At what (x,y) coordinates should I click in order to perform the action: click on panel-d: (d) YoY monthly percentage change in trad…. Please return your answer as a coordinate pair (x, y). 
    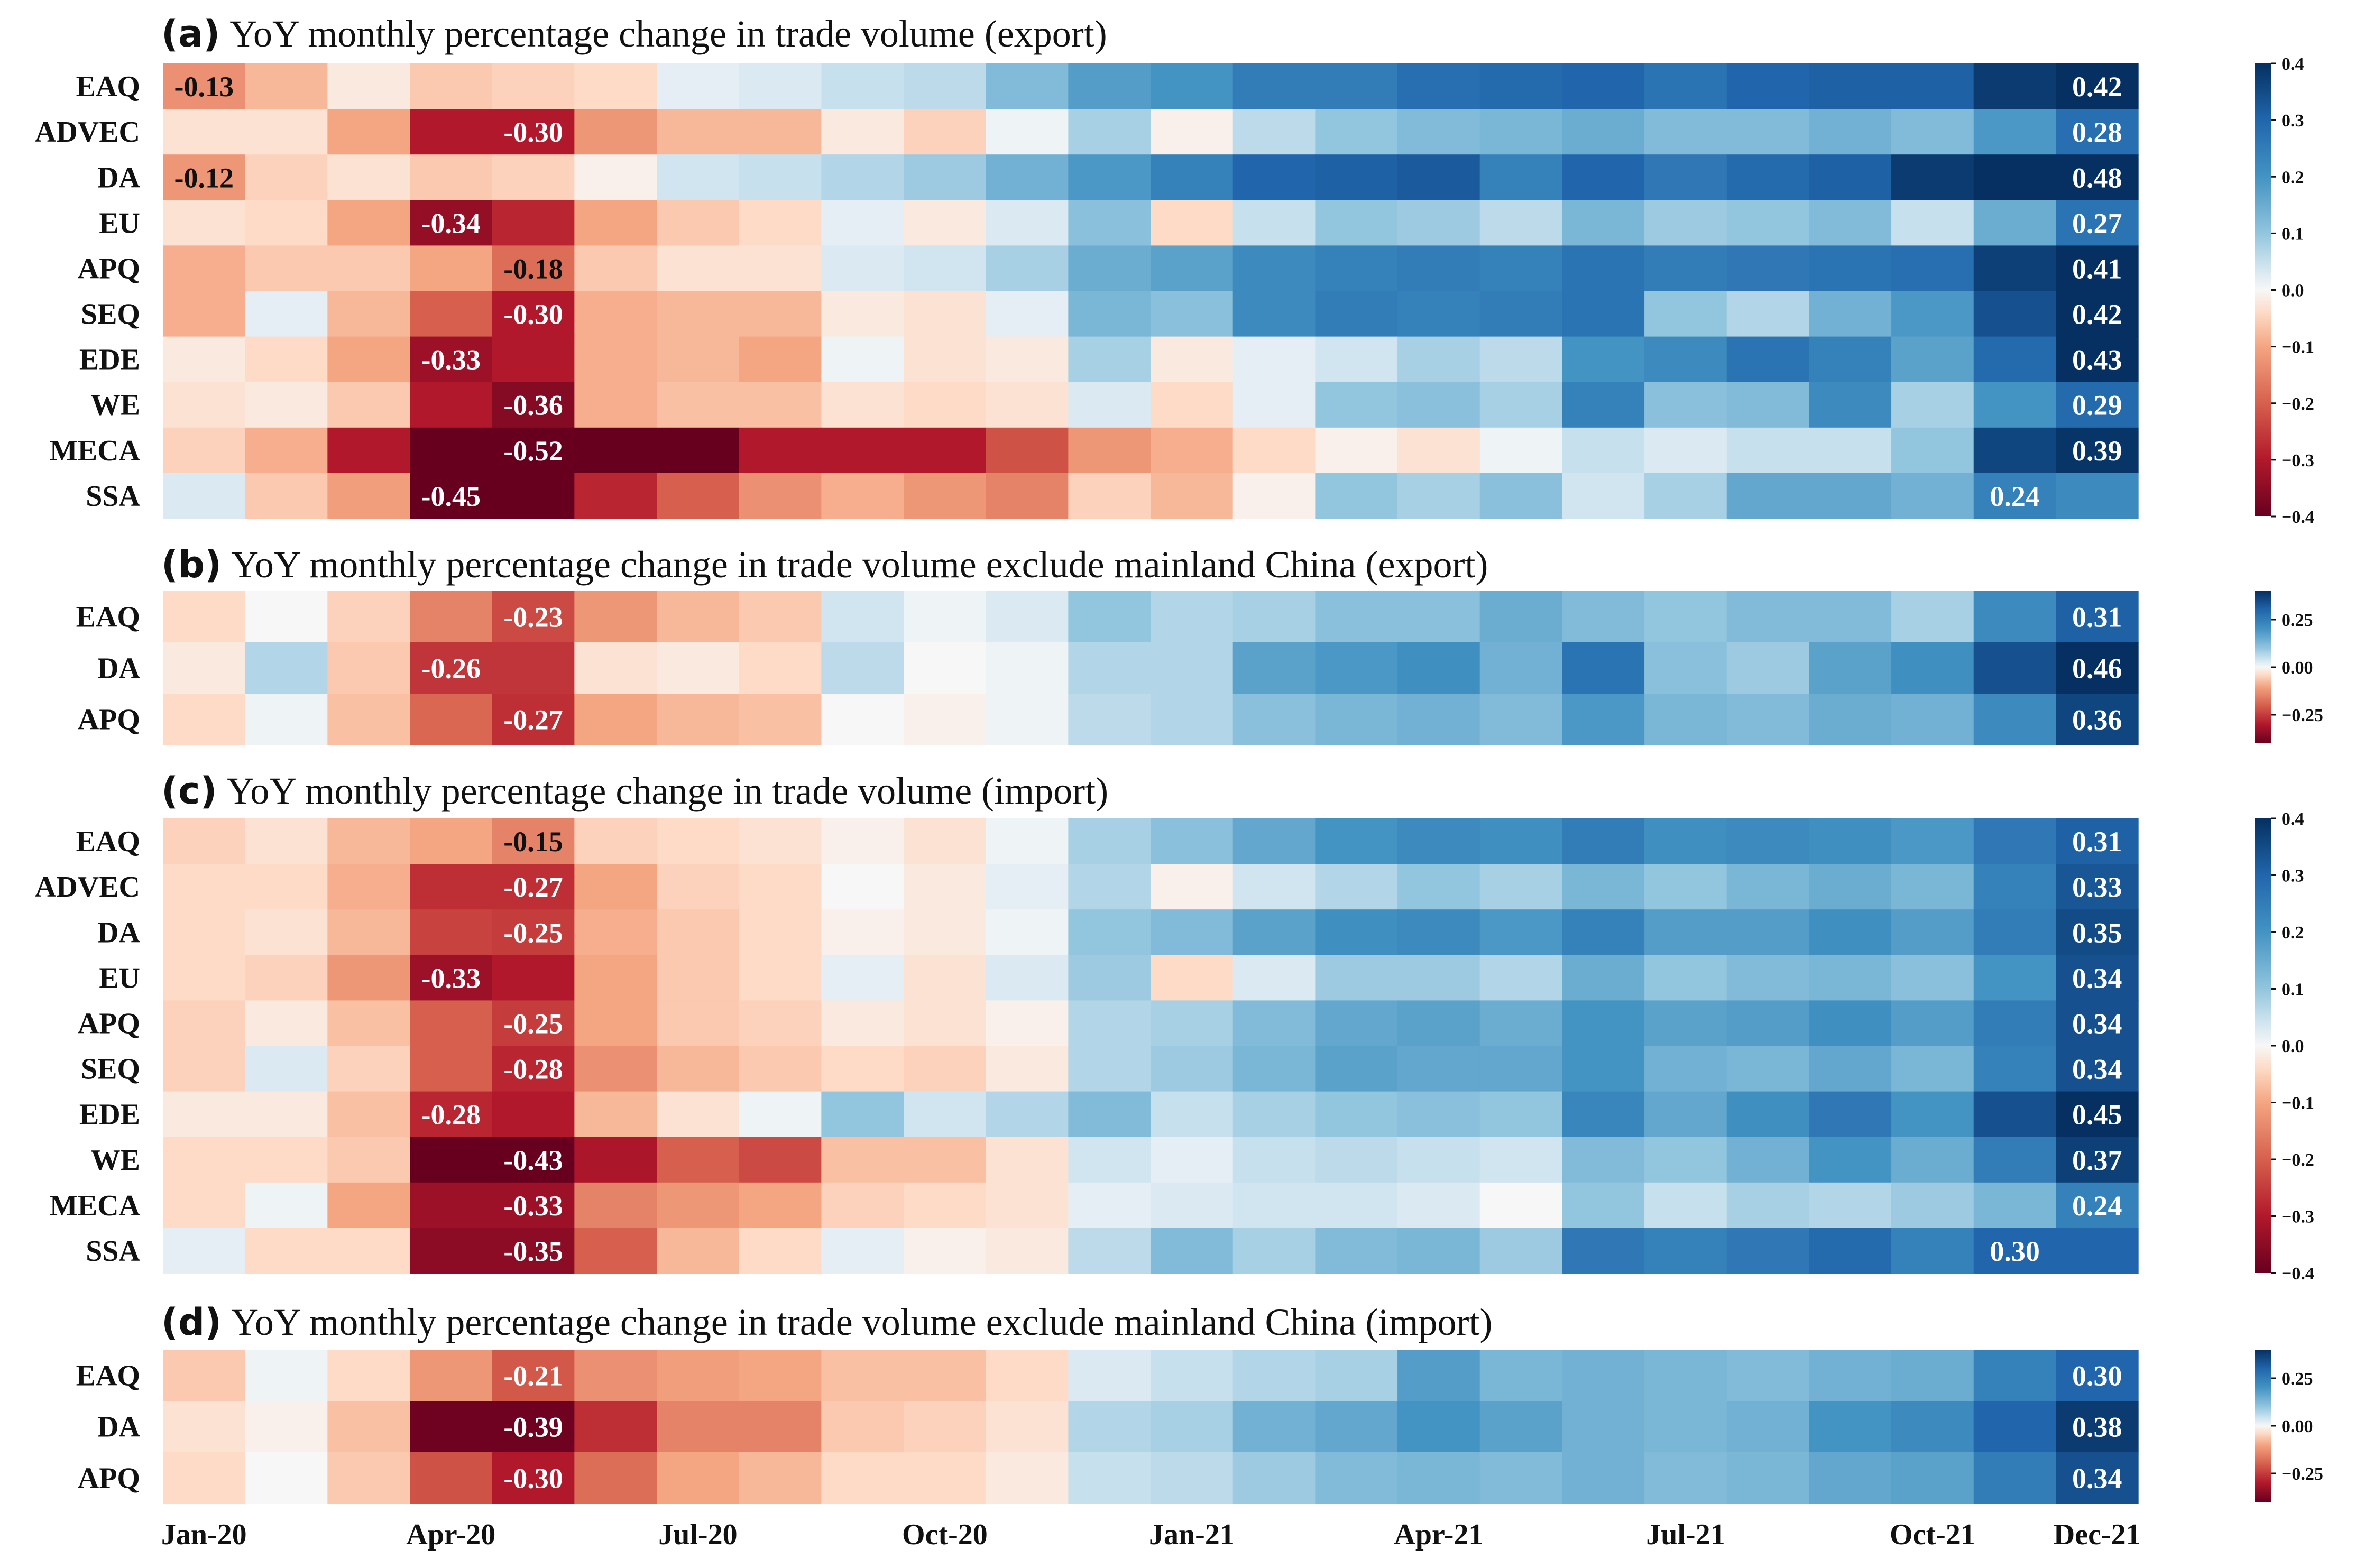
    Looking at the image, I should click on (1199, 1402).